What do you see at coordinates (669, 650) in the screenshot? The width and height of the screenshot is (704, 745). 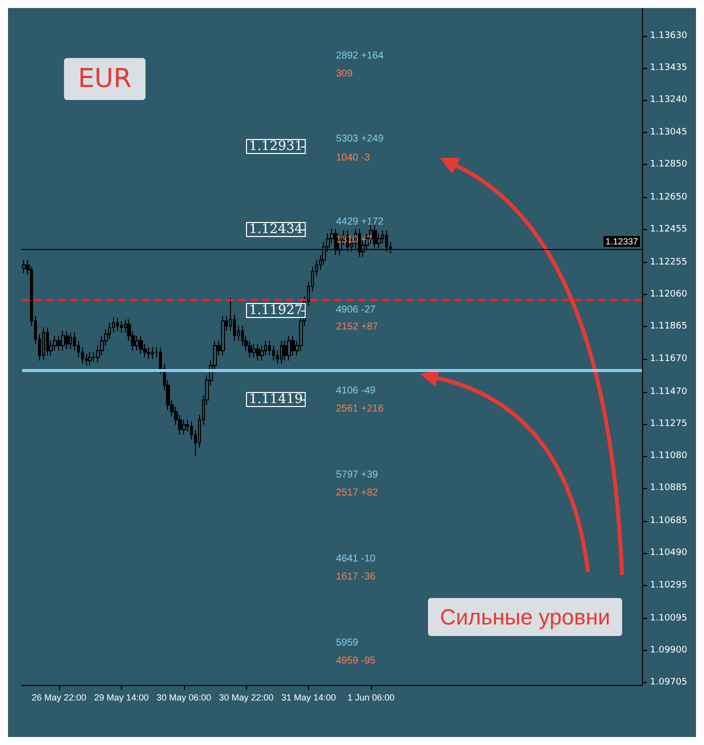 I see `y-tick-label: 1.09900` at bounding box center [669, 650].